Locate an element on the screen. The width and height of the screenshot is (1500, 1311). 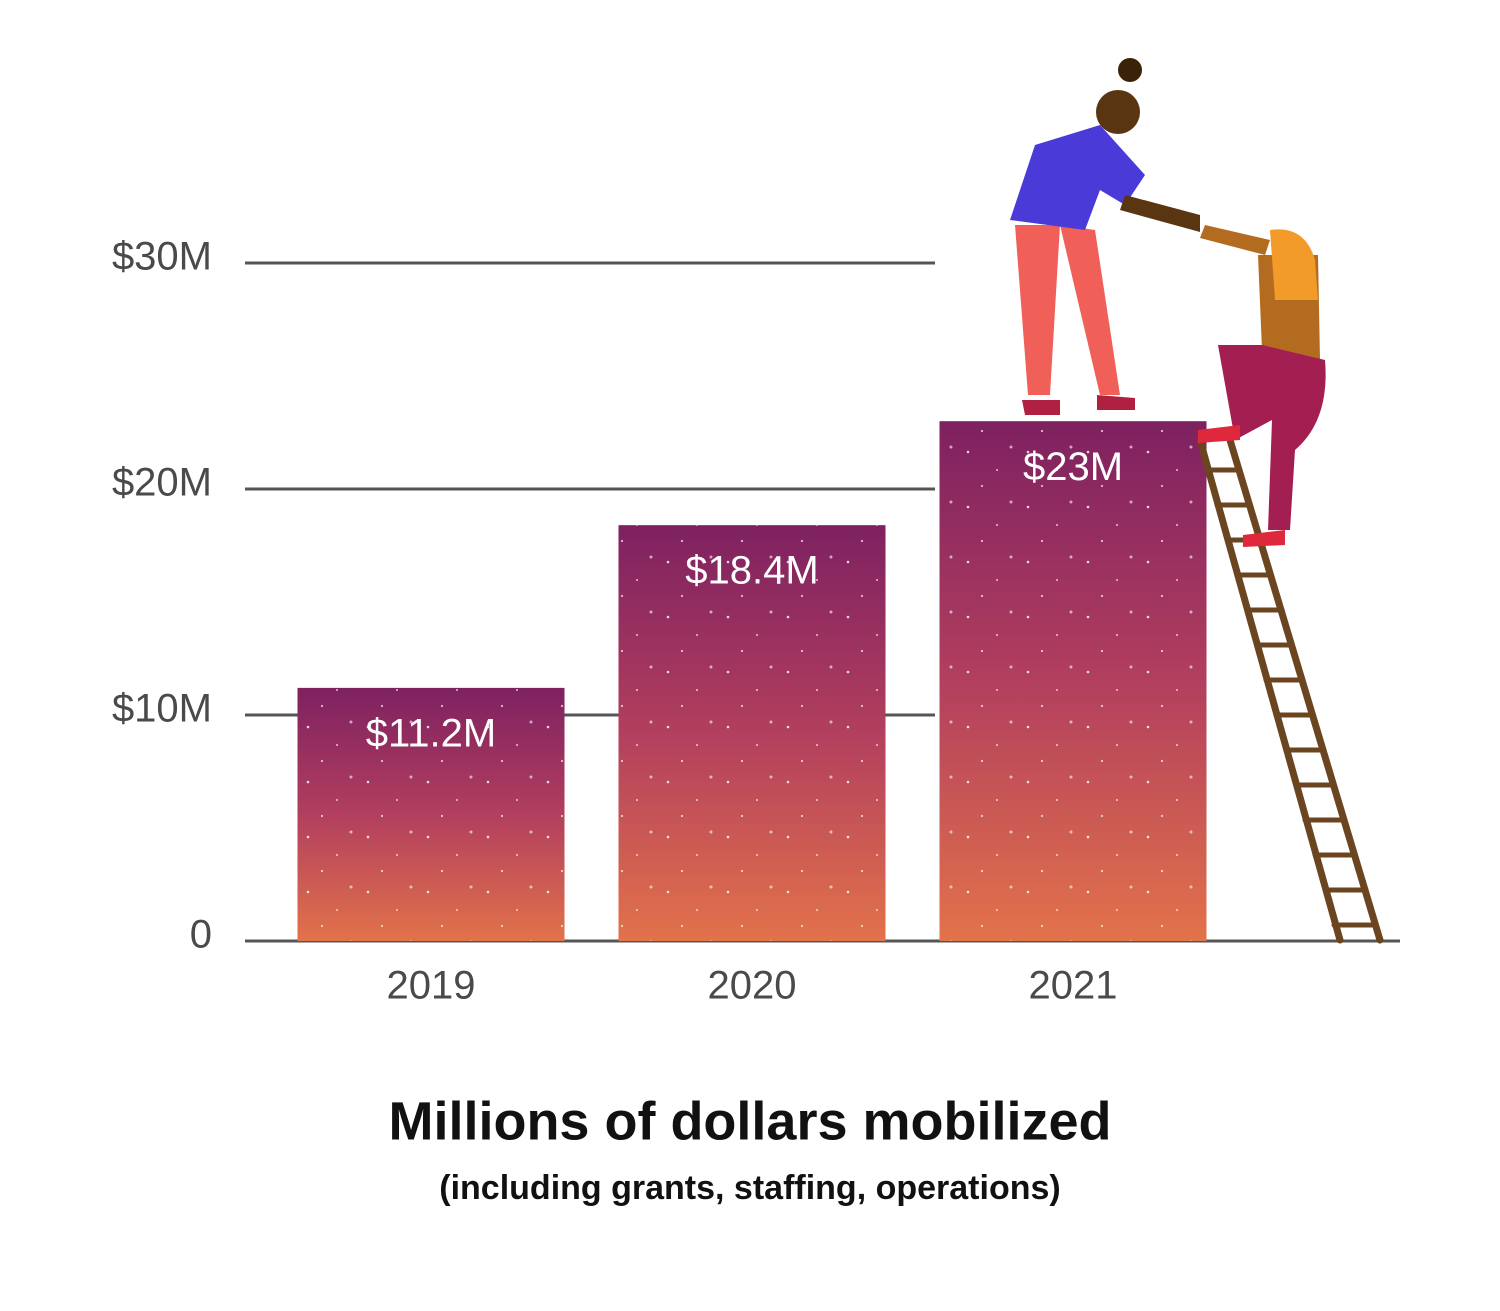
figure-climbing is located at coordinates (1262, 386).